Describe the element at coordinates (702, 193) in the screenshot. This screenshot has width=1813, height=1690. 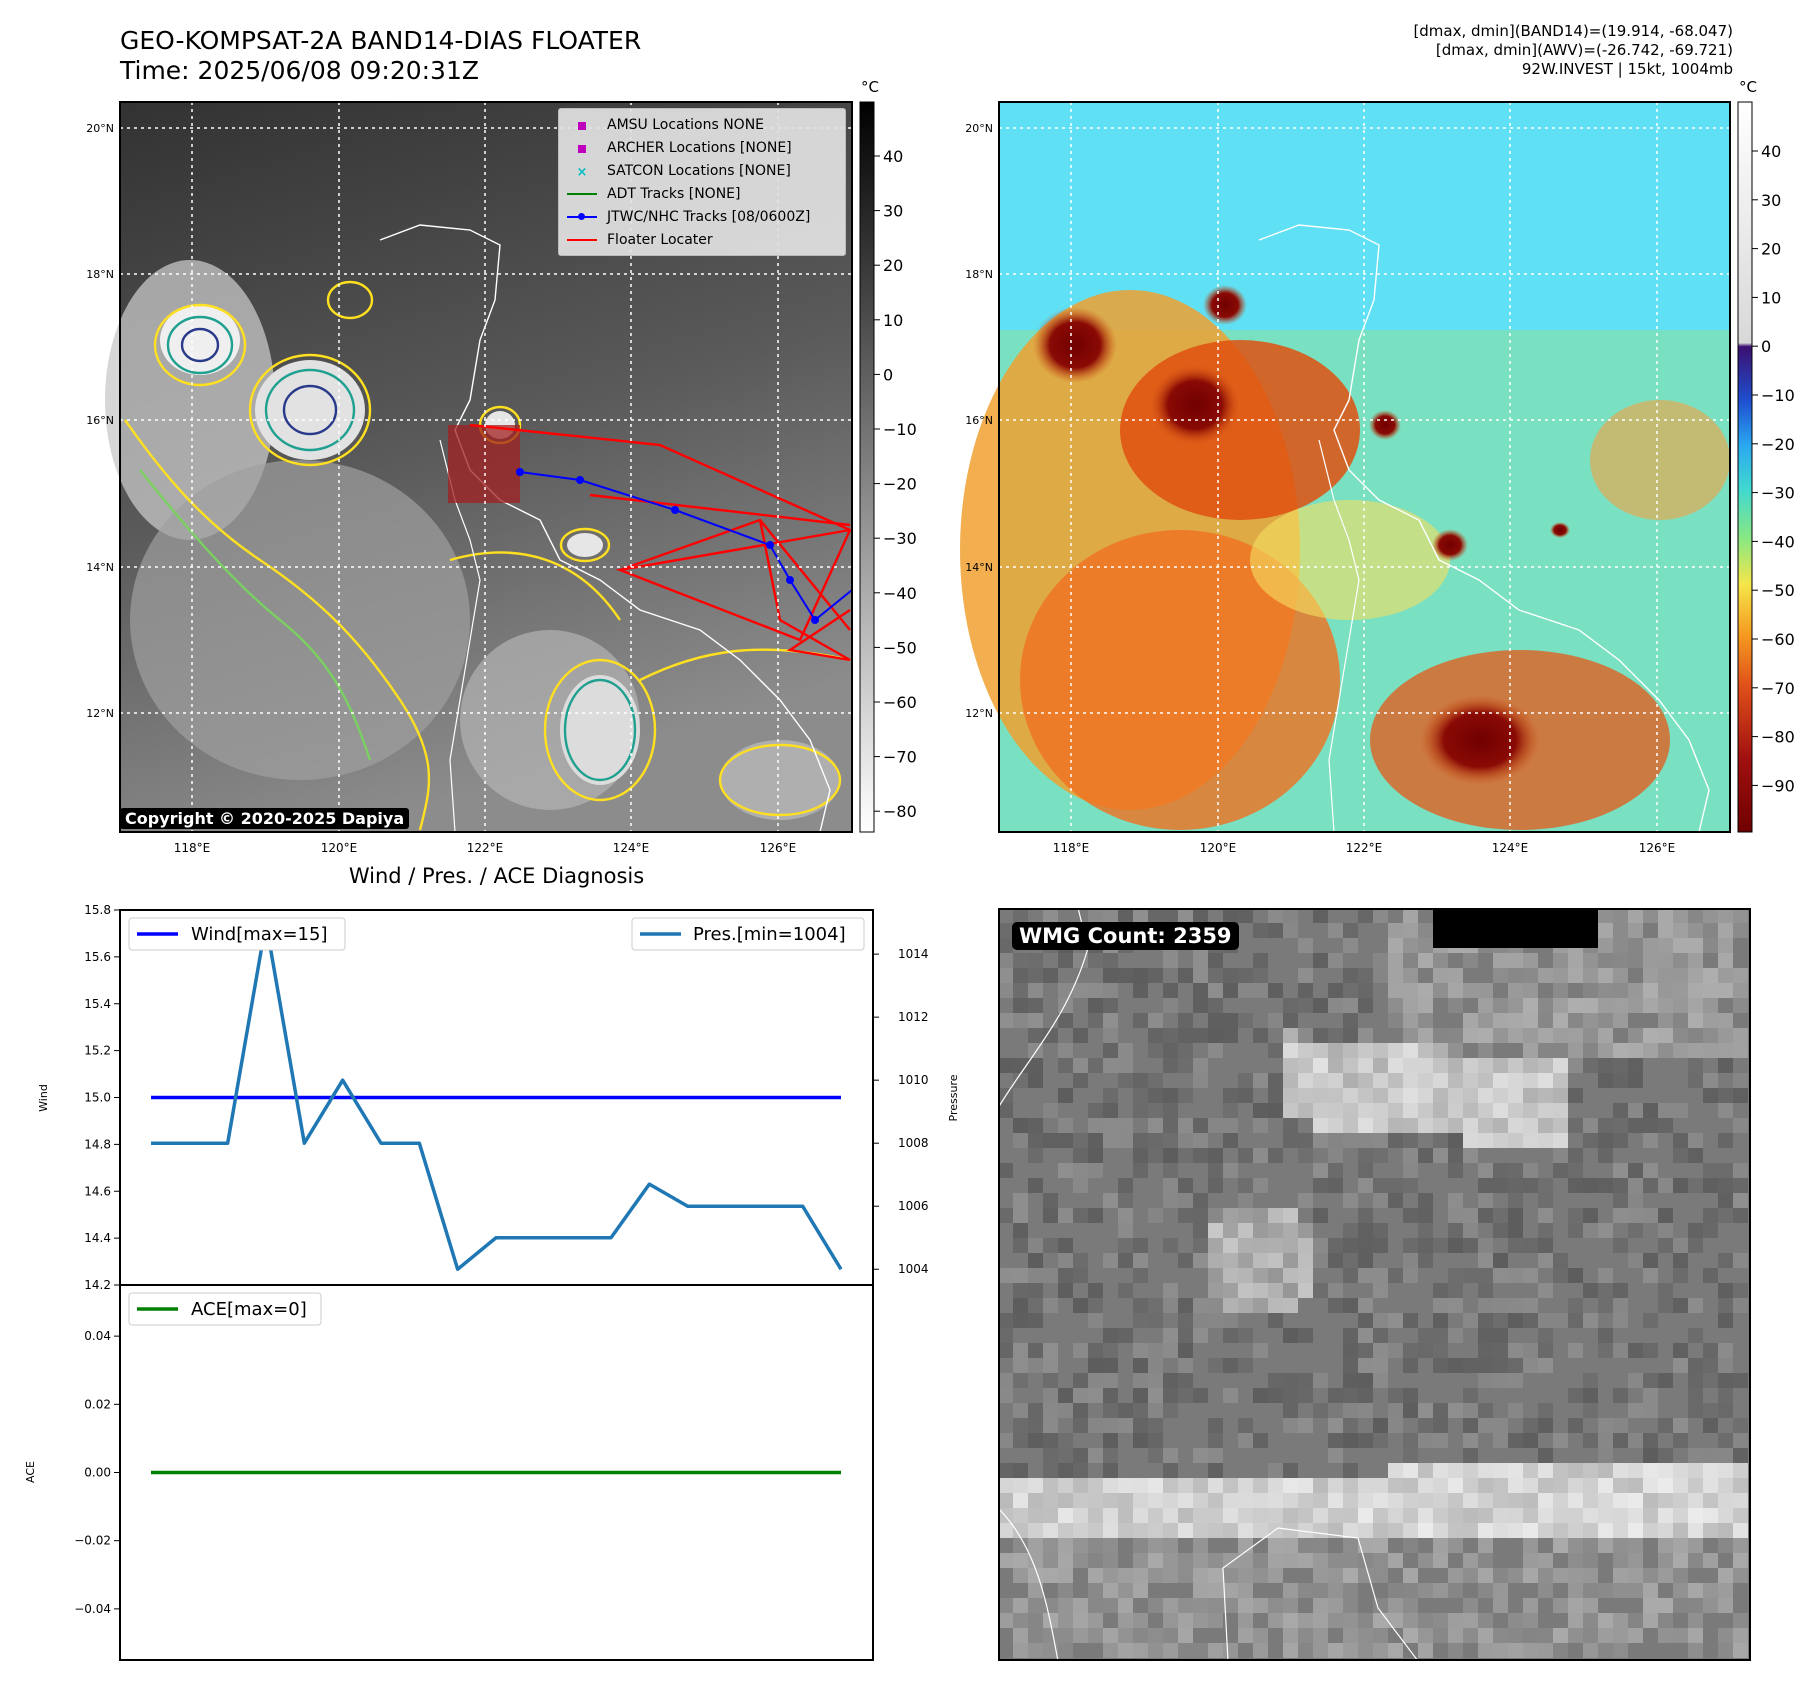
I see `ir-legend-item: ADT Tracks [NONE]` at that location.